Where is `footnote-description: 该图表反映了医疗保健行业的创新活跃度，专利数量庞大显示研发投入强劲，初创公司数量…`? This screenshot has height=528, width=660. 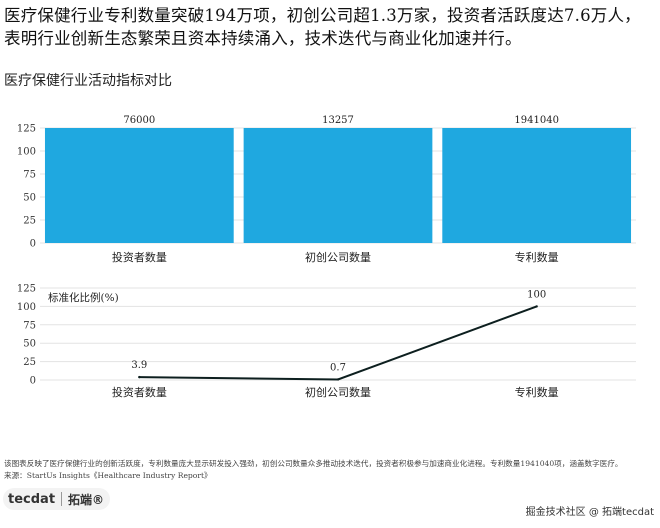 footnote-description: 该图表反映了医疗保健行业的创新活跃度，专利数量庞大显示研发投入强劲，初创公司数量… is located at coordinates (313, 463).